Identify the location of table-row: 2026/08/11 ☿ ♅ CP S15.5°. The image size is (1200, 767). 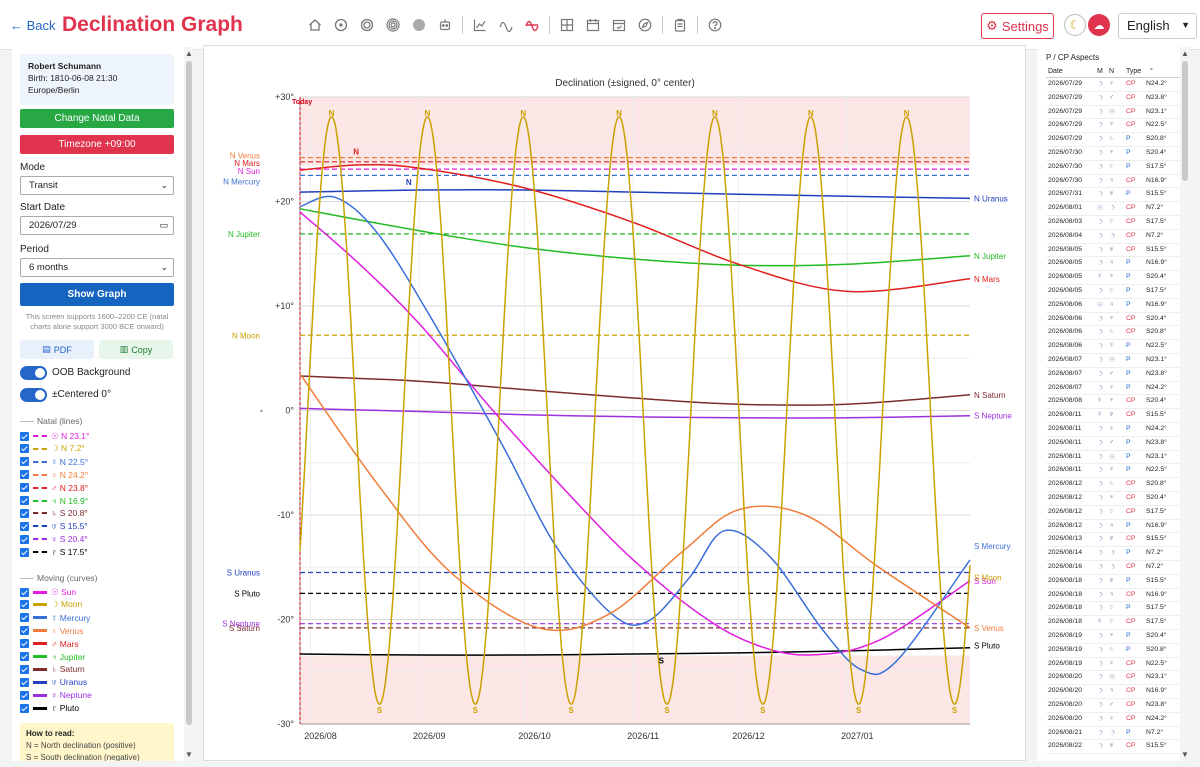
(1113, 416).